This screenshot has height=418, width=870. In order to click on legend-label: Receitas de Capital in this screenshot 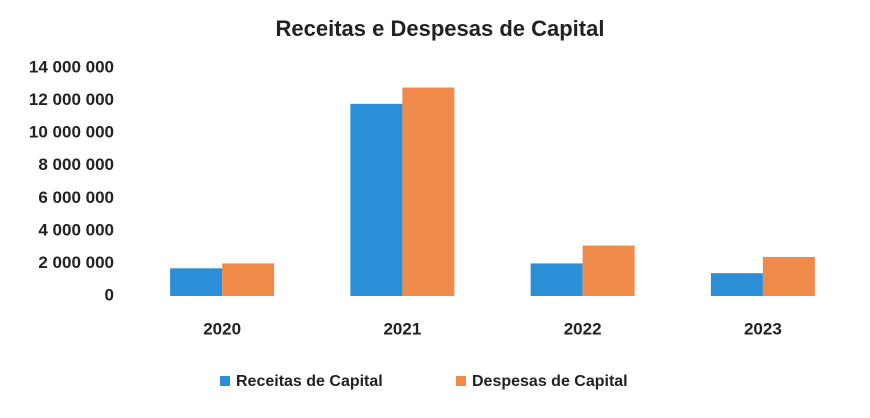, I will do `click(309, 381)`.